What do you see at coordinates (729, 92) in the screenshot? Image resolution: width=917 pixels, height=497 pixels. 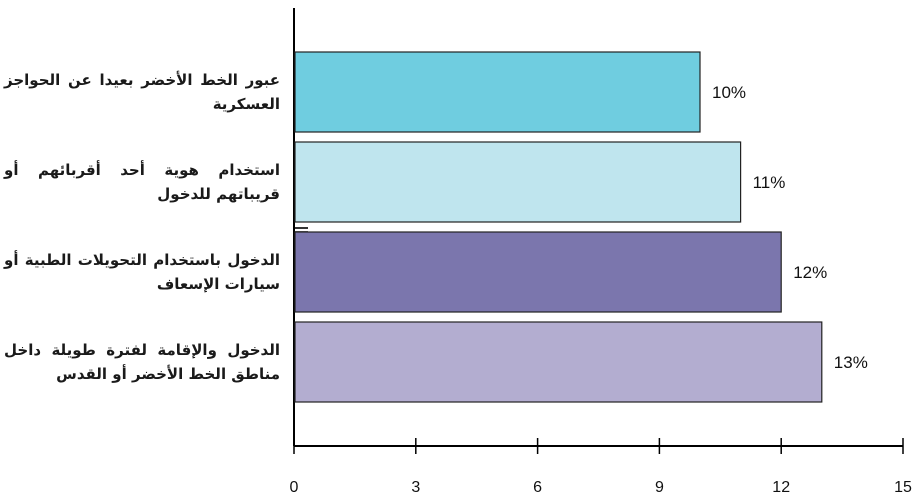 I see `data-label: 10%` at bounding box center [729, 92].